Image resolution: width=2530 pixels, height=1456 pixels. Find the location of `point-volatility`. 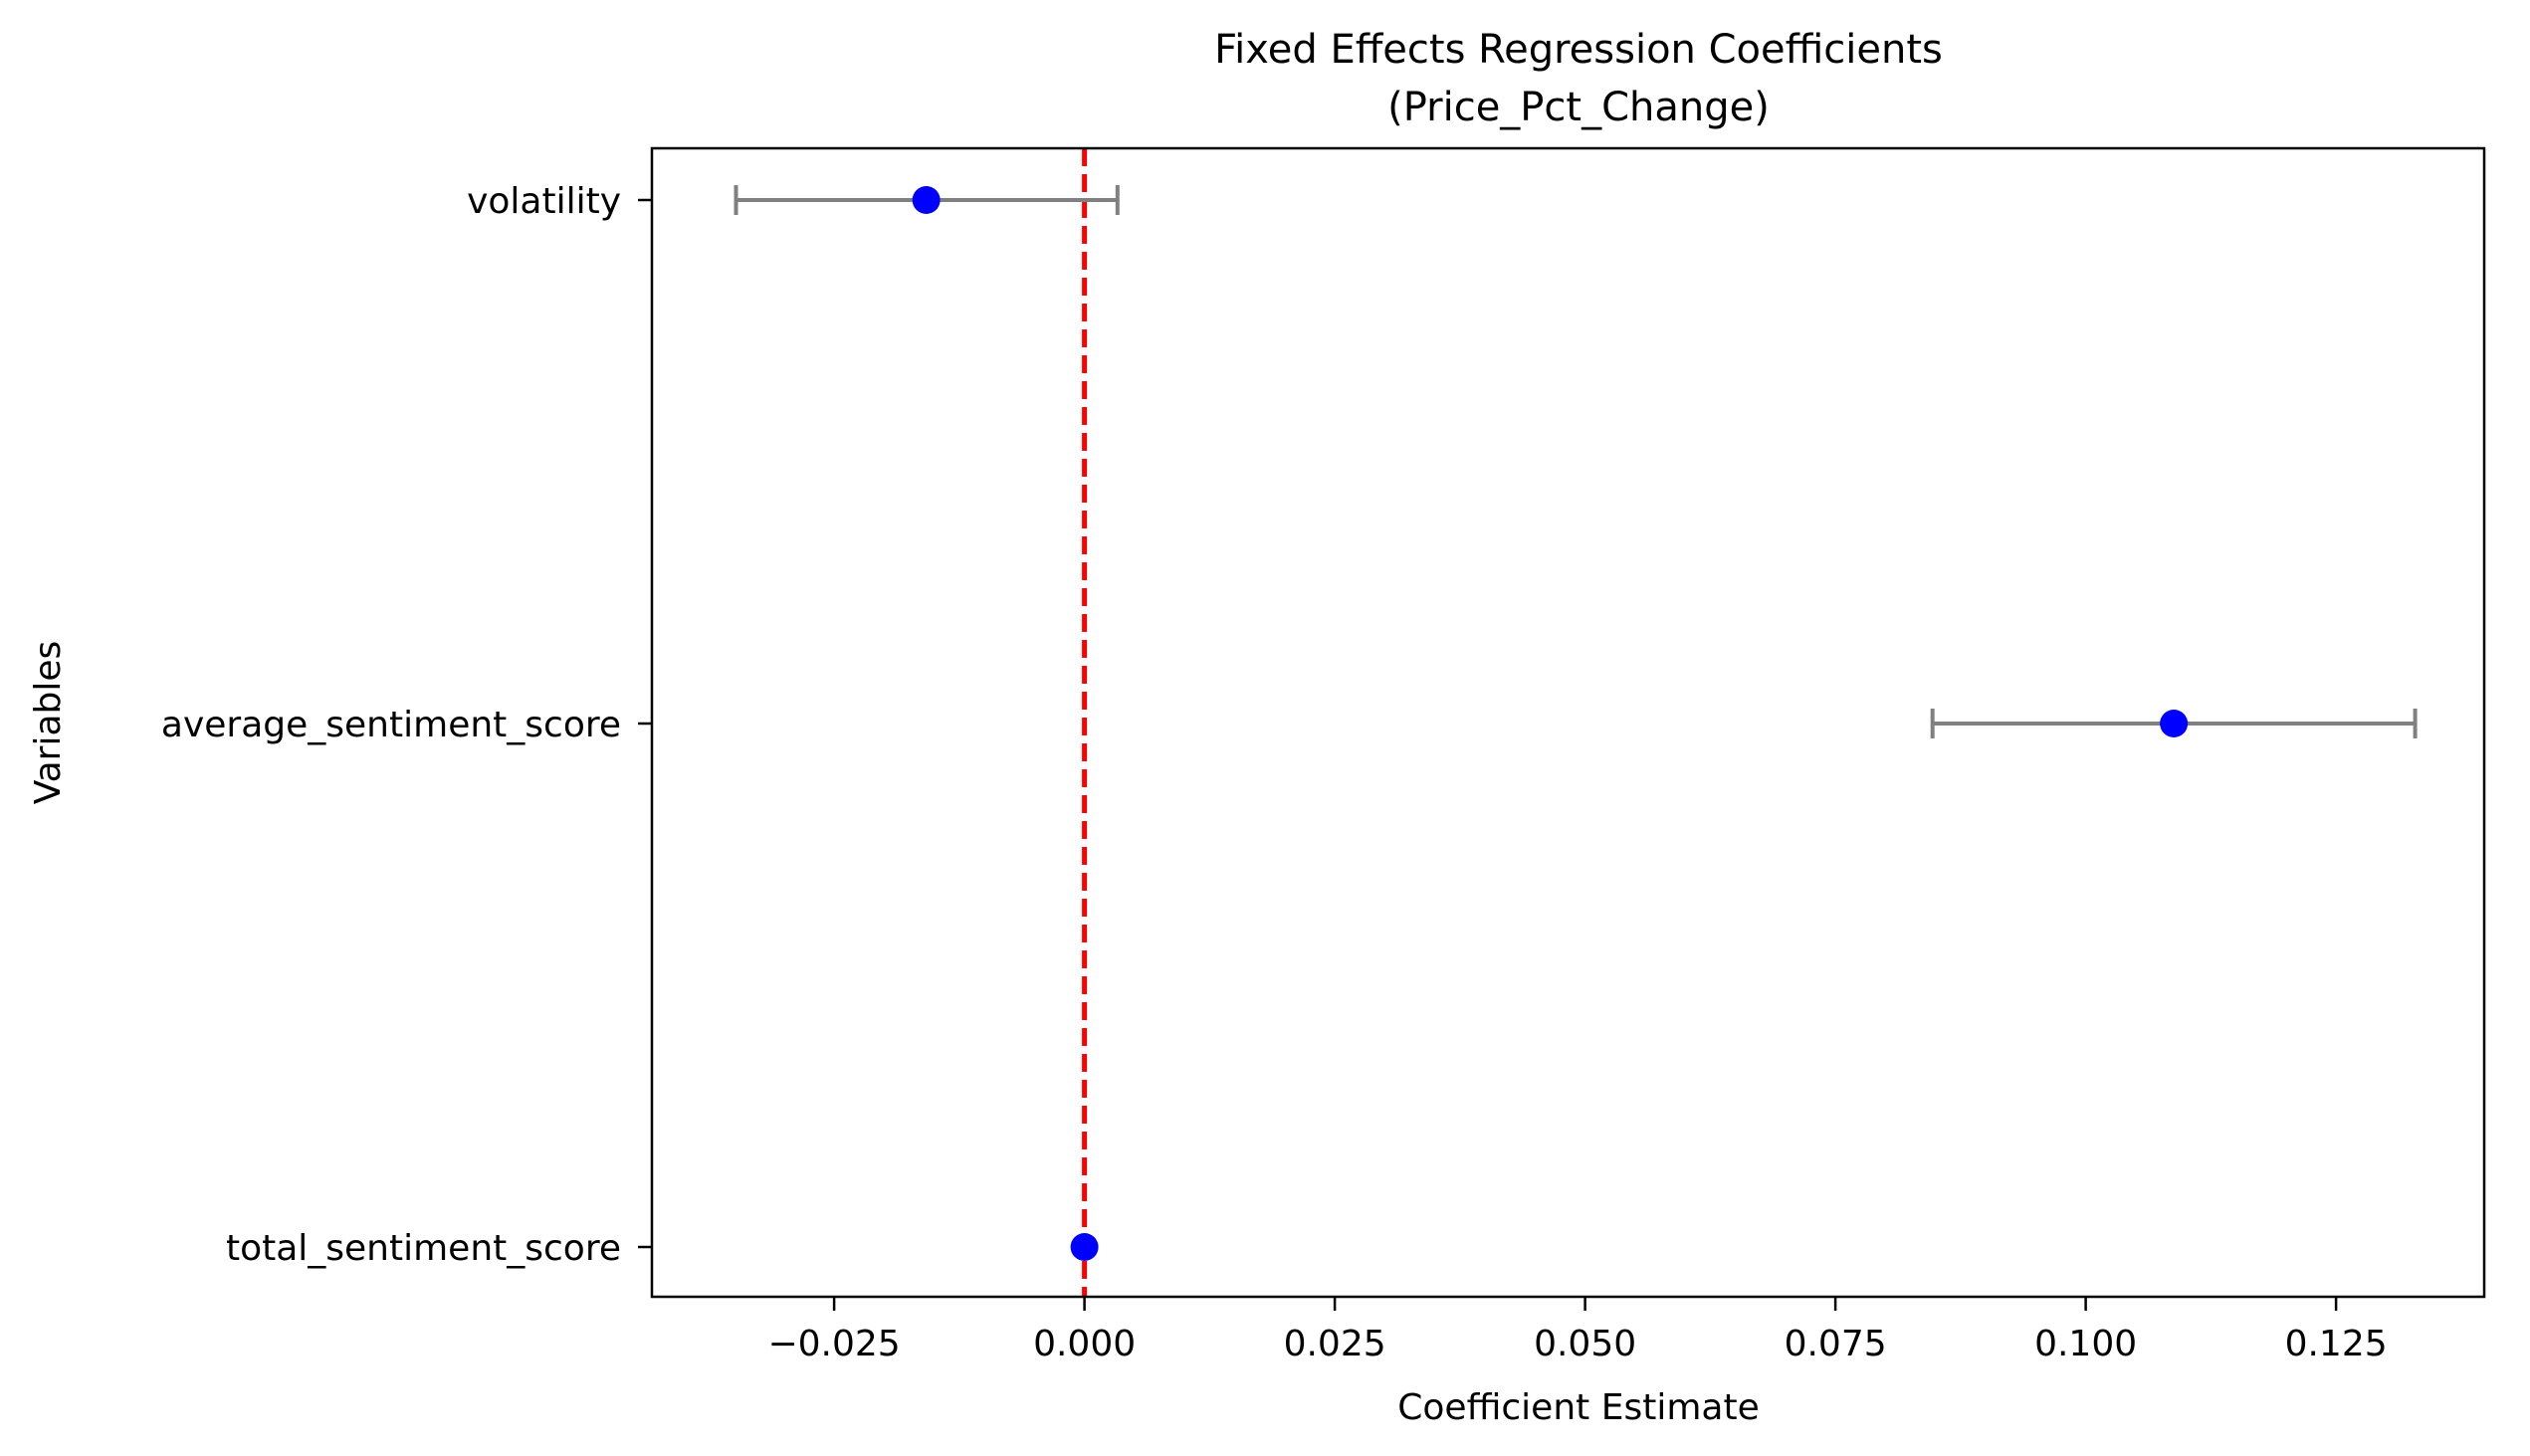

point-volatility is located at coordinates (926, 200).